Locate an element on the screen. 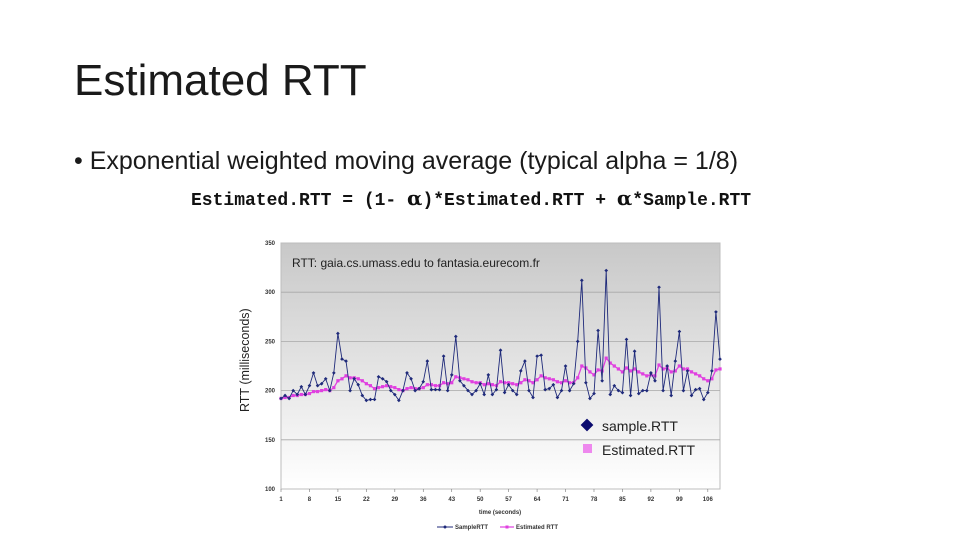  y-tick-label: 100 is located at coordinates (270, 490).